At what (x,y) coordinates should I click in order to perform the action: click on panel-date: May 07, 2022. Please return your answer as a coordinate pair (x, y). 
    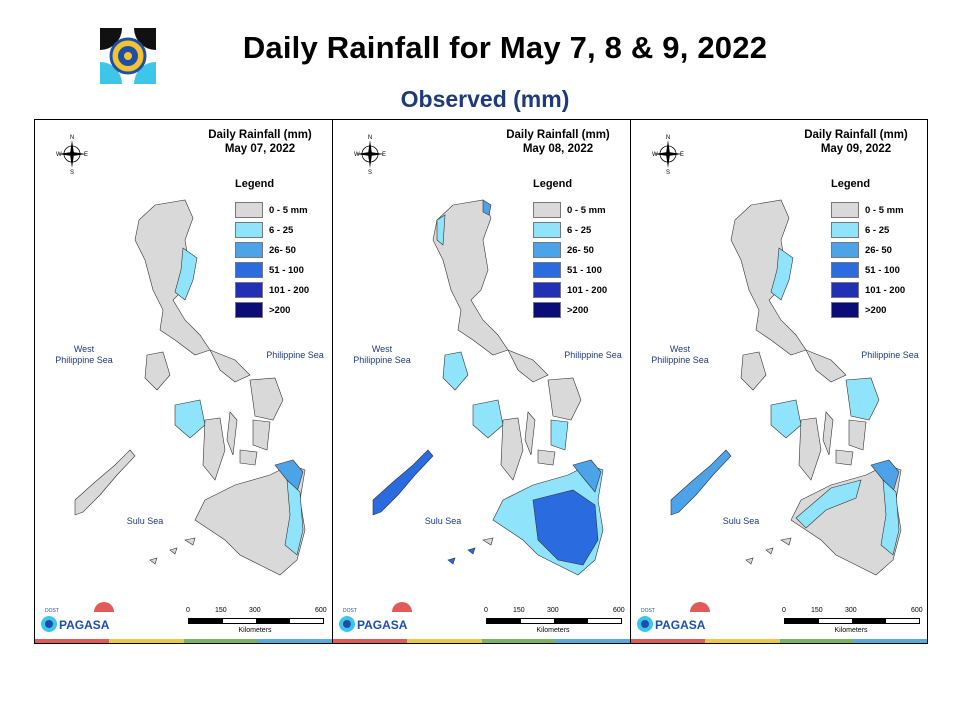
    Looking at the image, I should click on (260, 149).